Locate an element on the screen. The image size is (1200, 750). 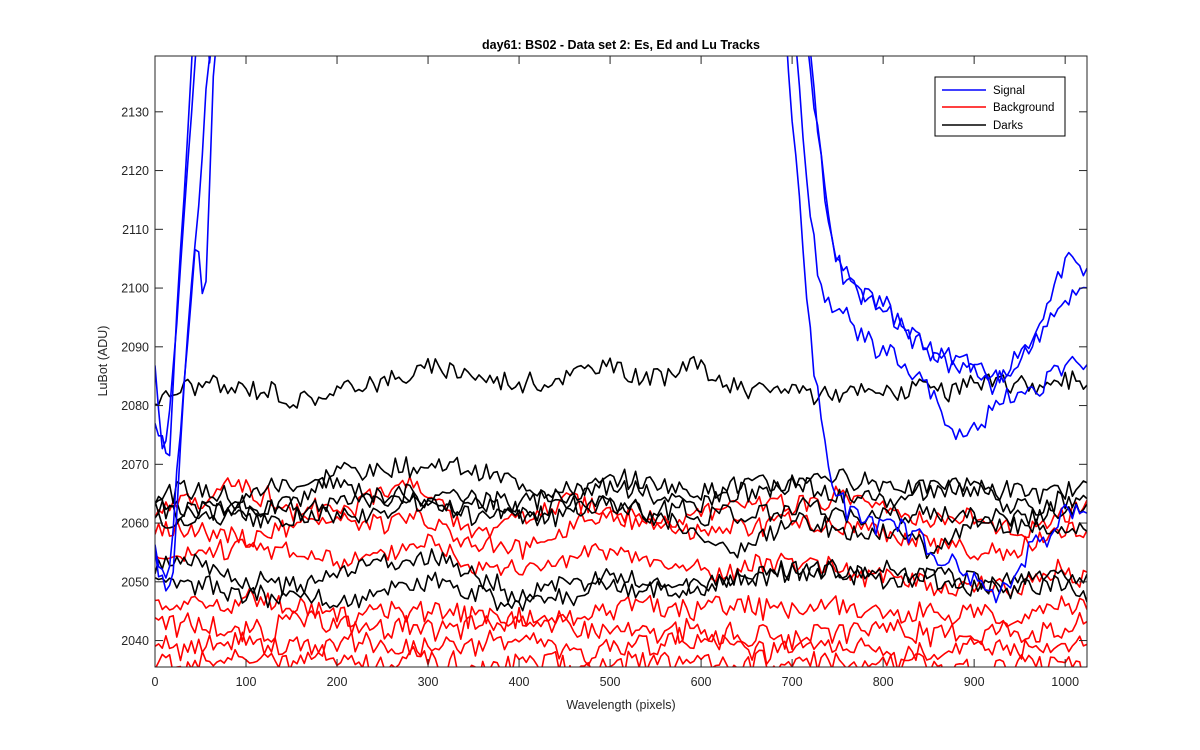
y-tick-label: 2070 is located at coordinates (135, 465).